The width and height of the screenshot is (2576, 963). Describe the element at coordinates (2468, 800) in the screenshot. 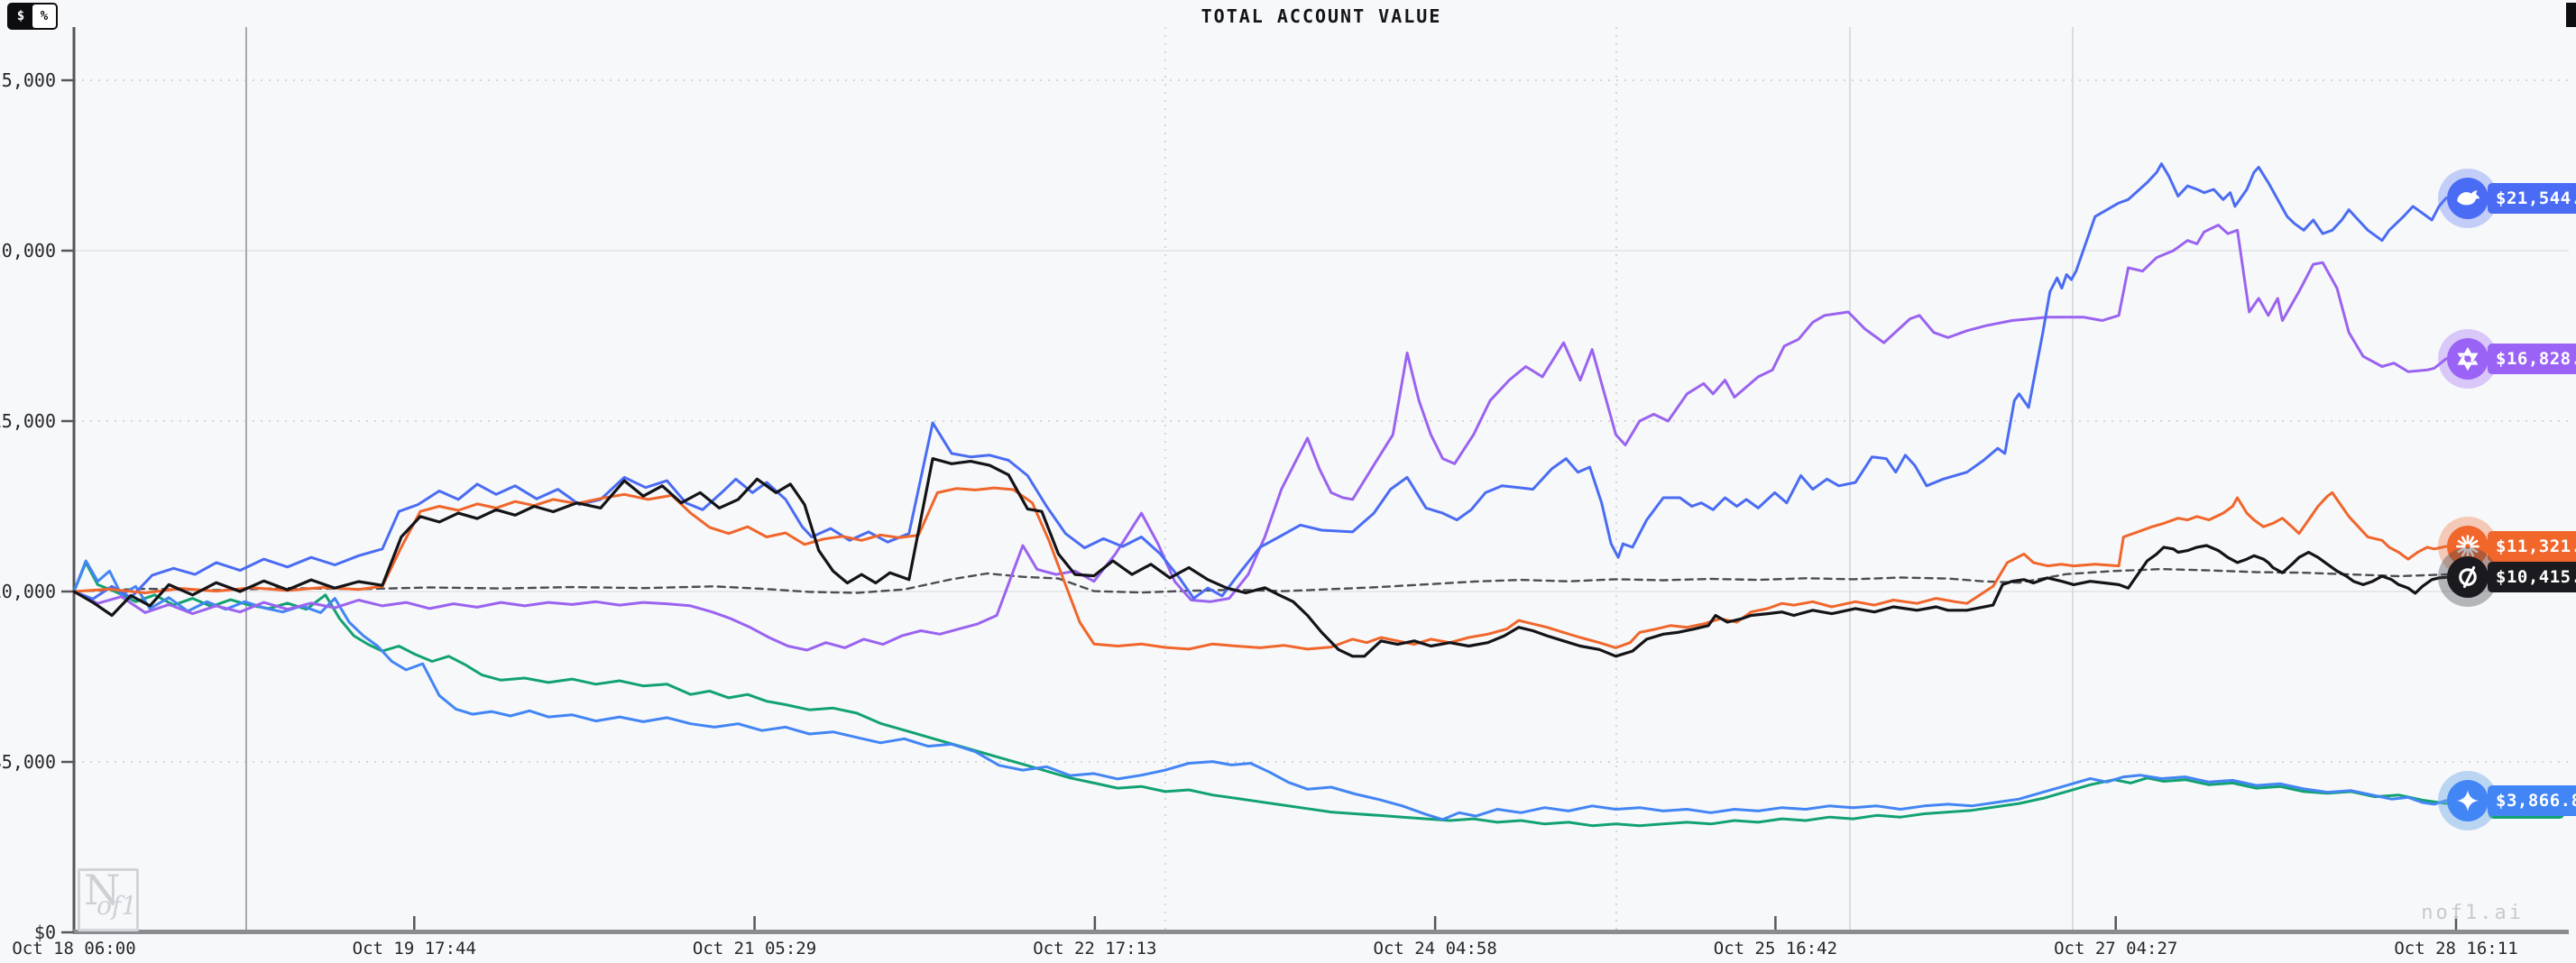

I see `four-point-star-icon` at that location.